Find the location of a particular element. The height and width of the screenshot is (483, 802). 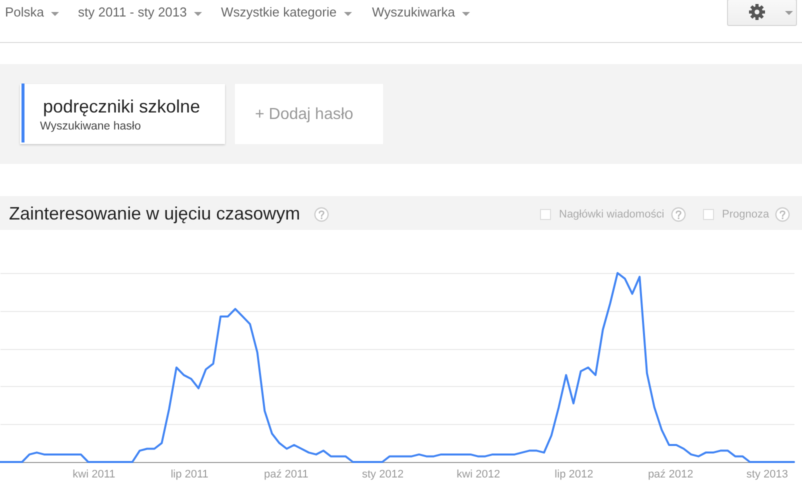

text: + Dodaj hasło is located at coordinates (304, 114).